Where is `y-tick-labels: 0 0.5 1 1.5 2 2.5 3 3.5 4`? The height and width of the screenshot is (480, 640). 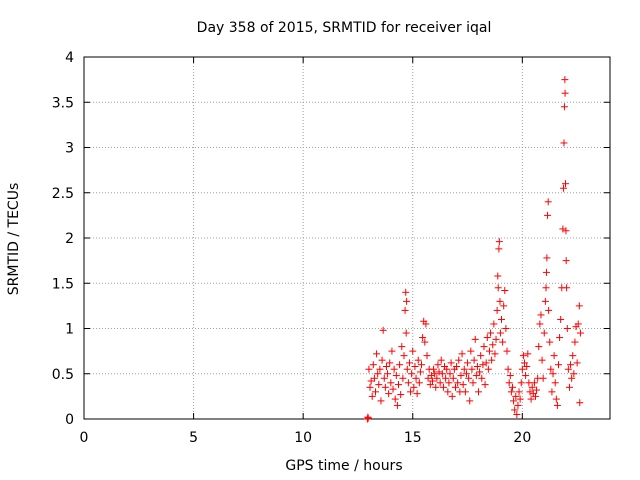
y-tick-labels: 0 0.5 1 1.5 2 2.5 3 3.5 4 is located at coordinates (63, 239).